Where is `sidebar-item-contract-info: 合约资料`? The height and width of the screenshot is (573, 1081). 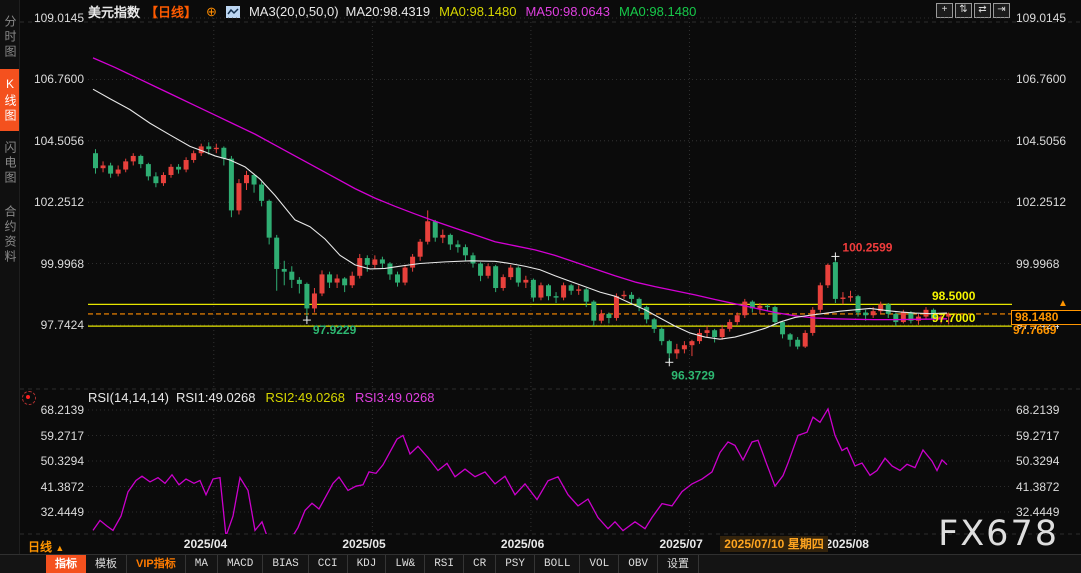
sidebar-item-contract-info: 合约资料 is located at coordinates (10, 235).